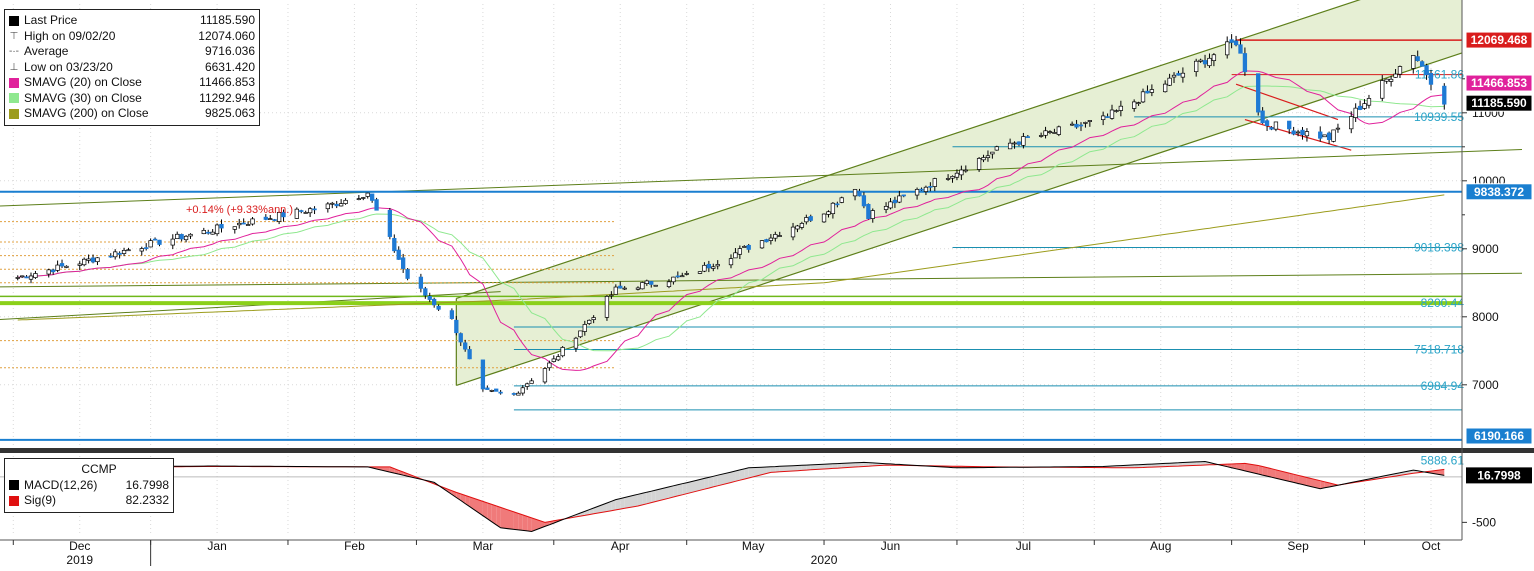 This screenshot has width=1534, height=571. I want to click on x-tick-label: Sep, so click(1298, 546).